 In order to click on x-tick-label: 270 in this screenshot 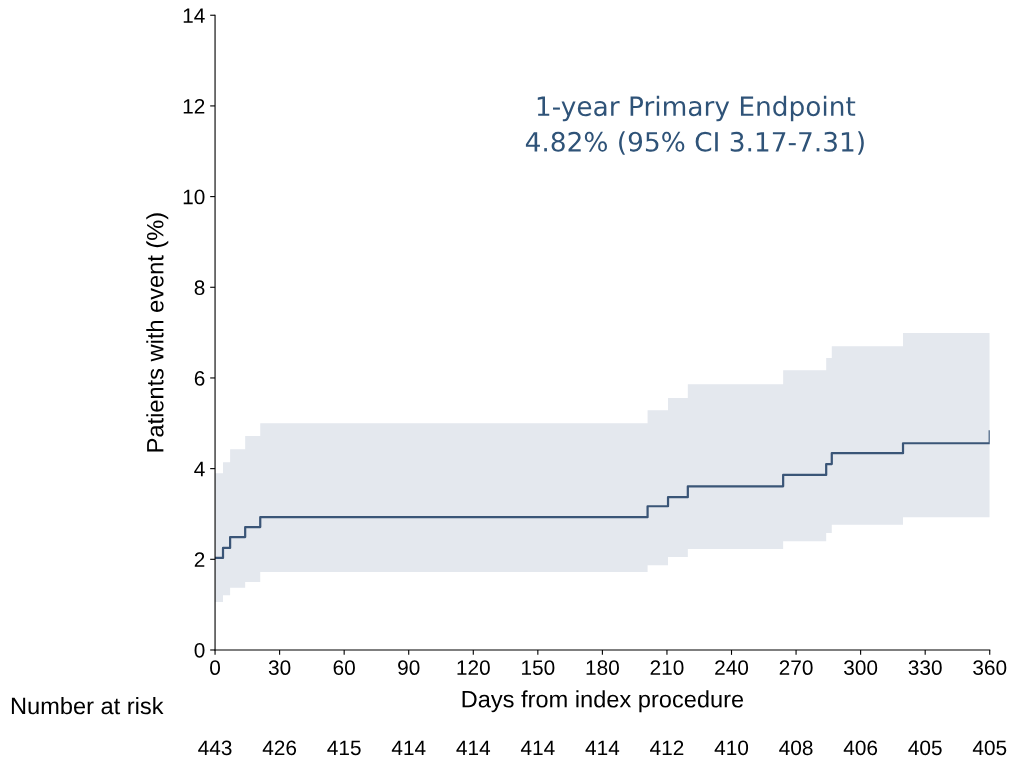, I will do `click(796, 668)`.